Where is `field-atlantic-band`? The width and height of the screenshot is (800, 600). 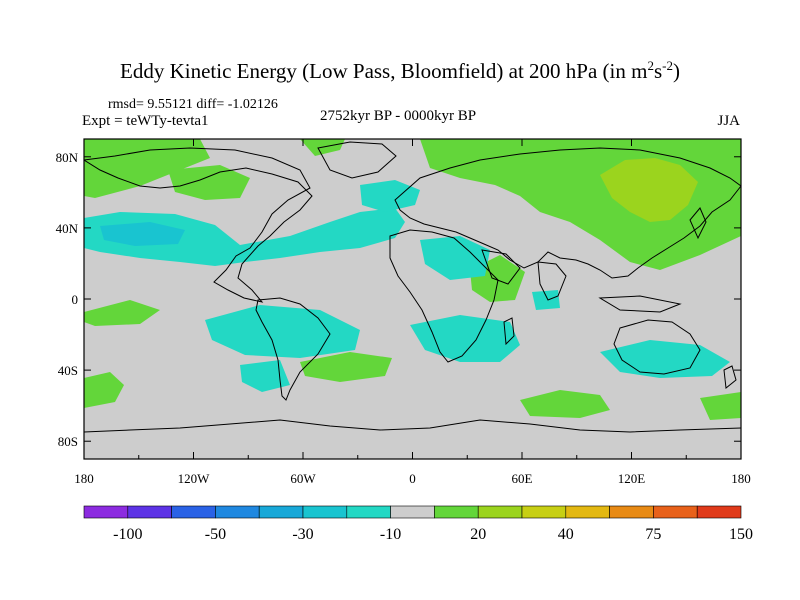 field-atlantic-band is located at coordinates (244, 237).